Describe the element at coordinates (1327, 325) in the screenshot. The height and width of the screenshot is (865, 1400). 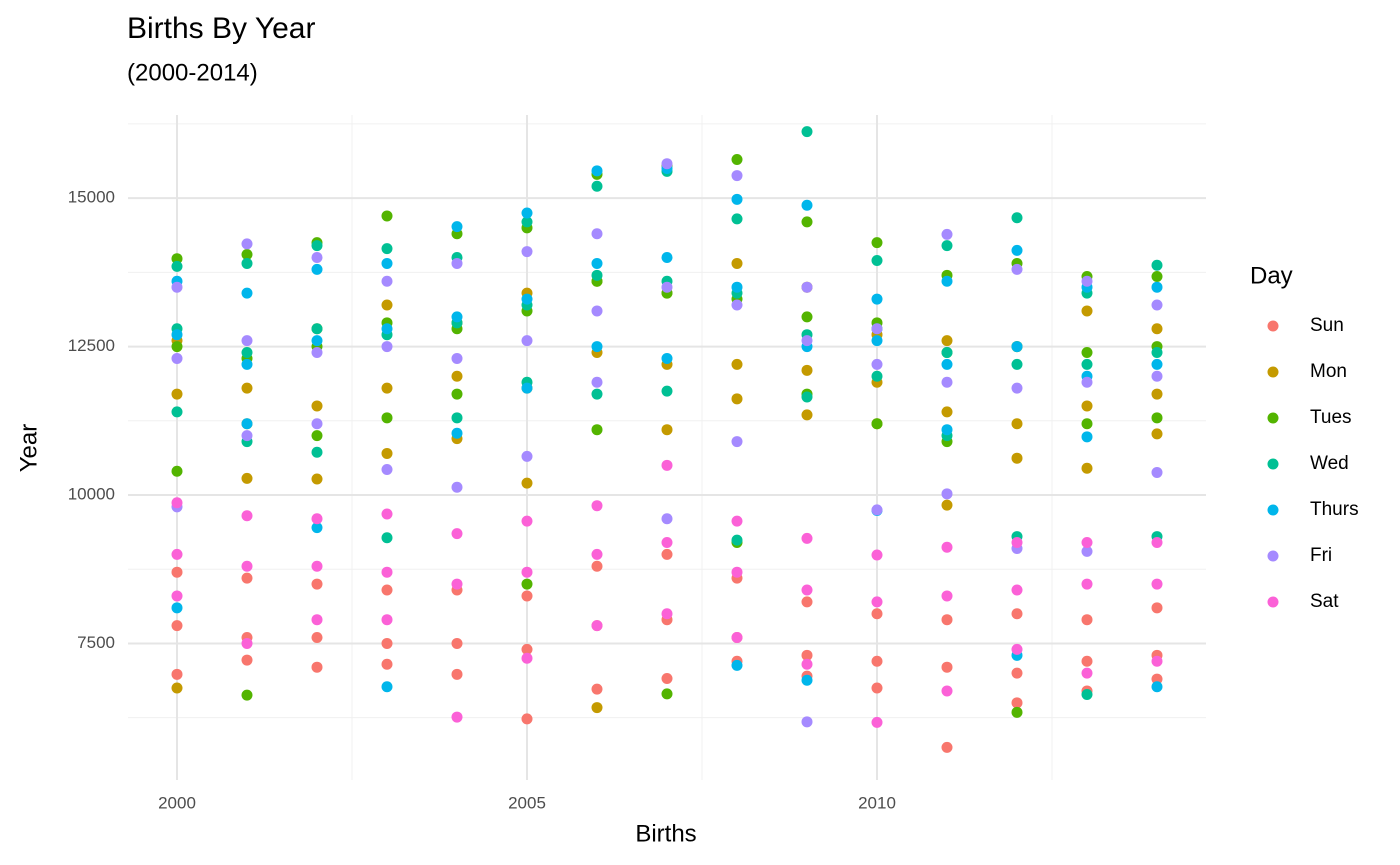
I see `legend-label: Sun` at that location.